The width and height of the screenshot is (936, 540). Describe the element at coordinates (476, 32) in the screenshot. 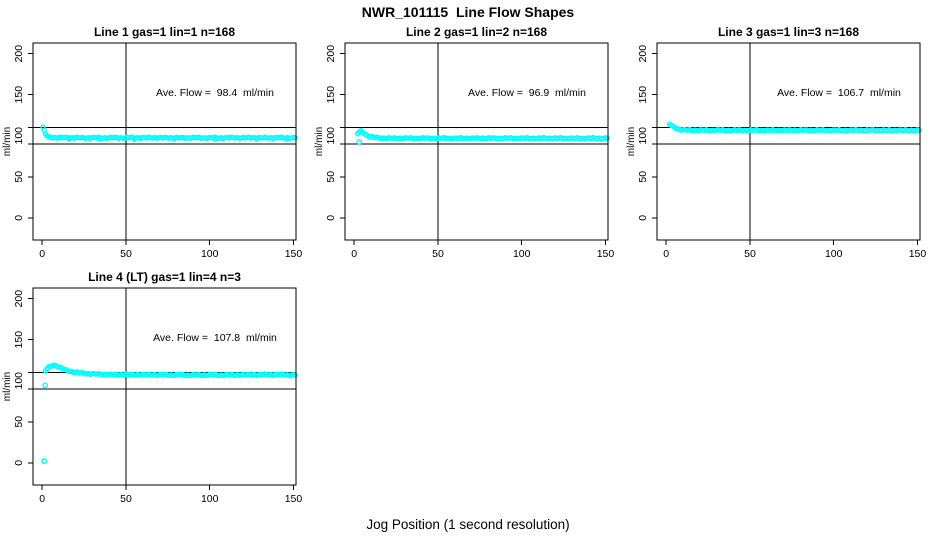

I see `subplot-title: Line 2 gas=1 lin=2 n=168` at that location.